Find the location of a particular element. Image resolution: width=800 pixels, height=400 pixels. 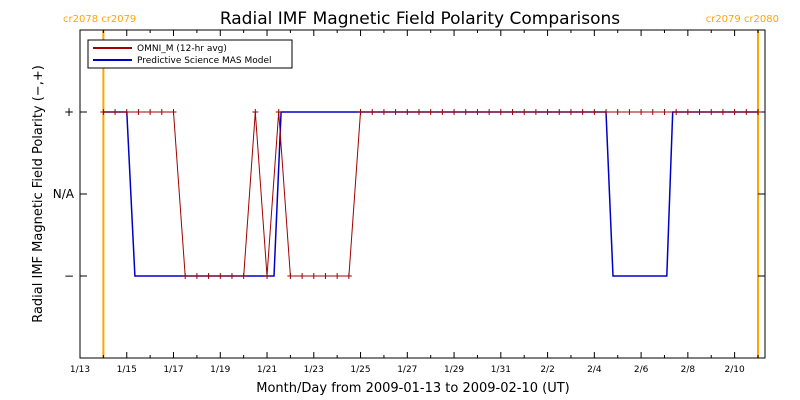

x-tick-label: 2/4 is located at coordinates (594, 370).